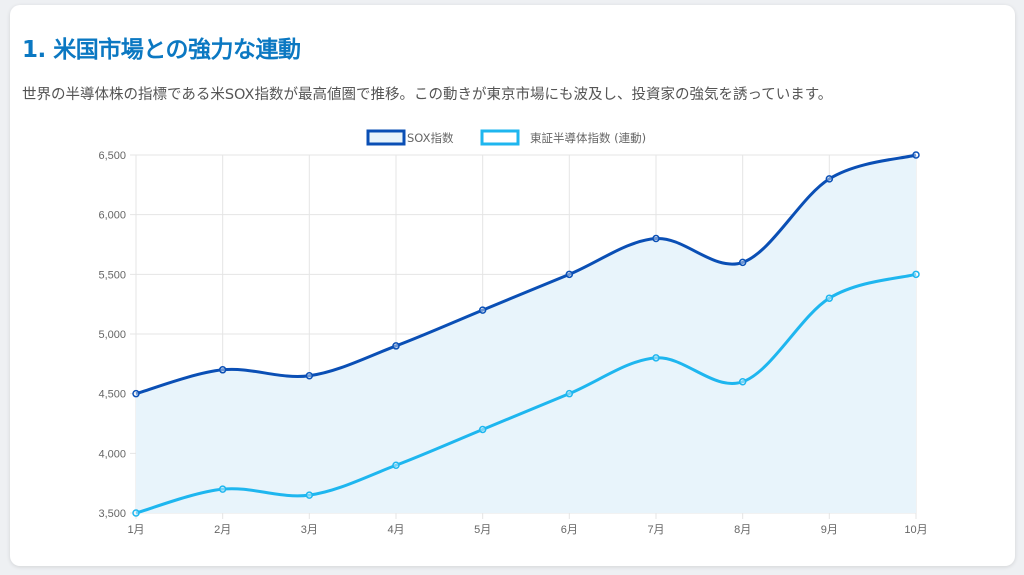 The image size is (1024, 575). Describe the element at coordinates (222, 530) in the screenshot. I see `x-tick-label: 2月` at that location.